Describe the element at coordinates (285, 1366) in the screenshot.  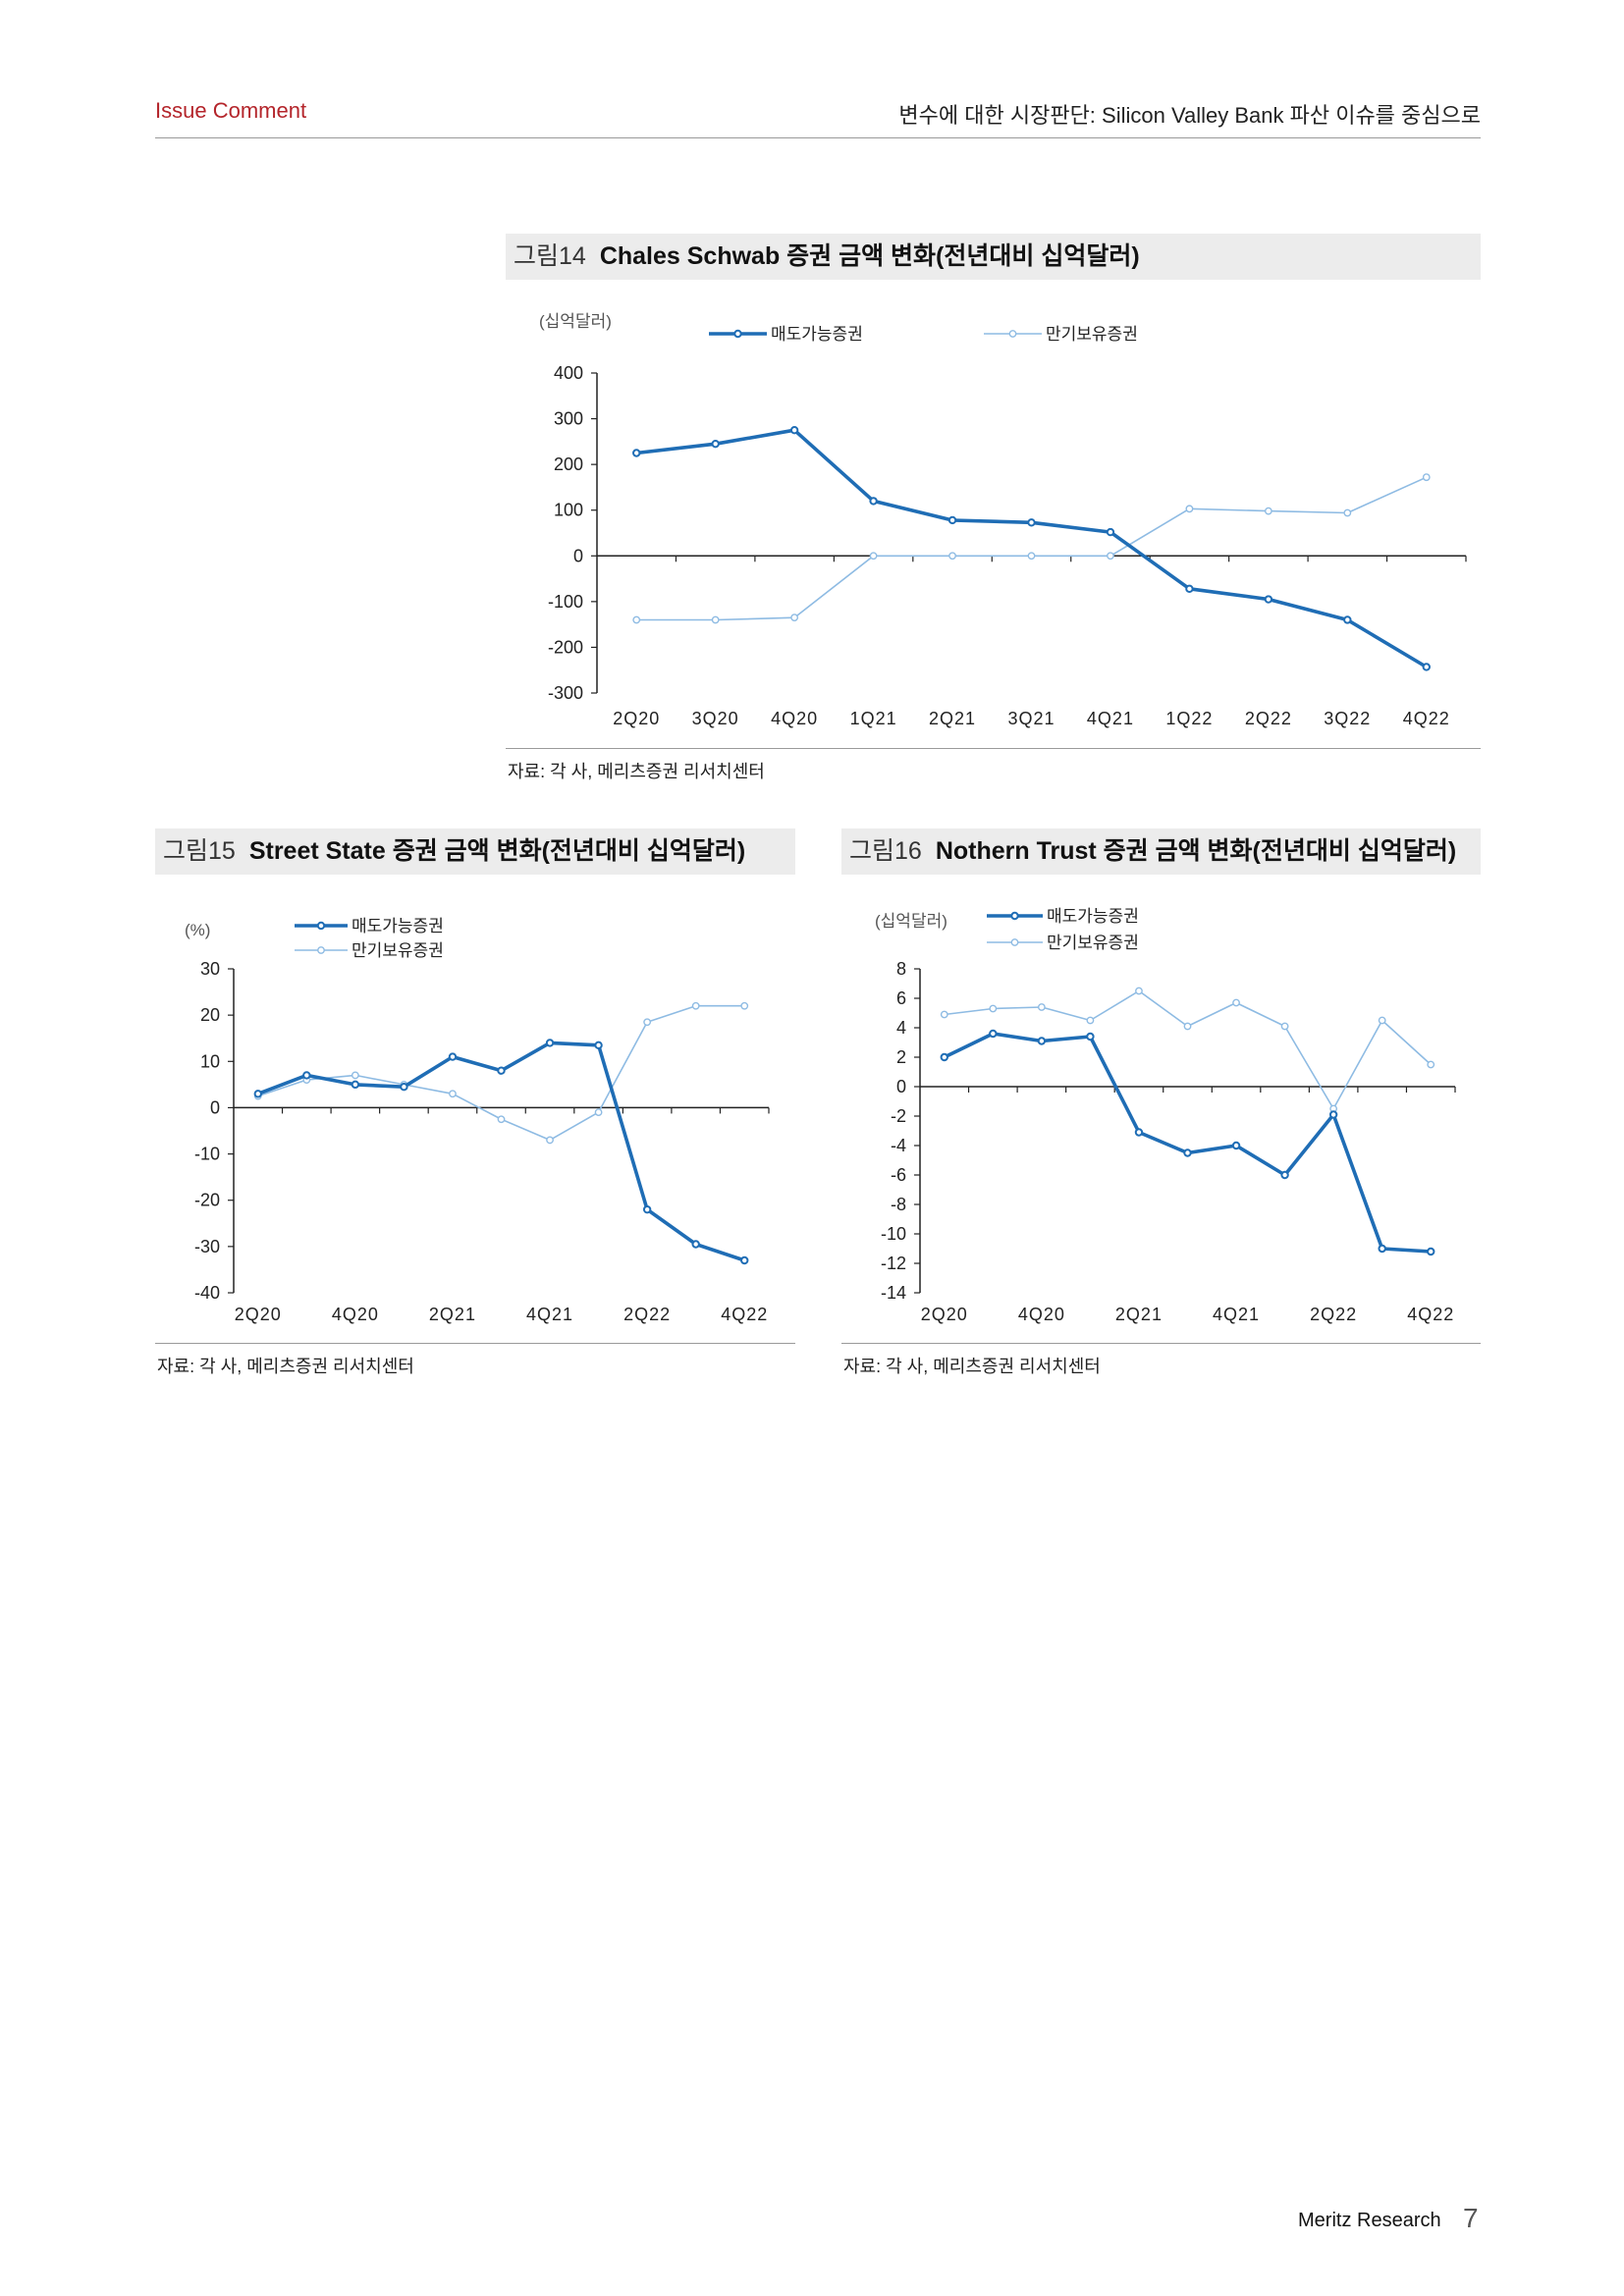
I see `figure-15-source: 자료: 각 사, 메리츠증권 리서치센터` at that location.